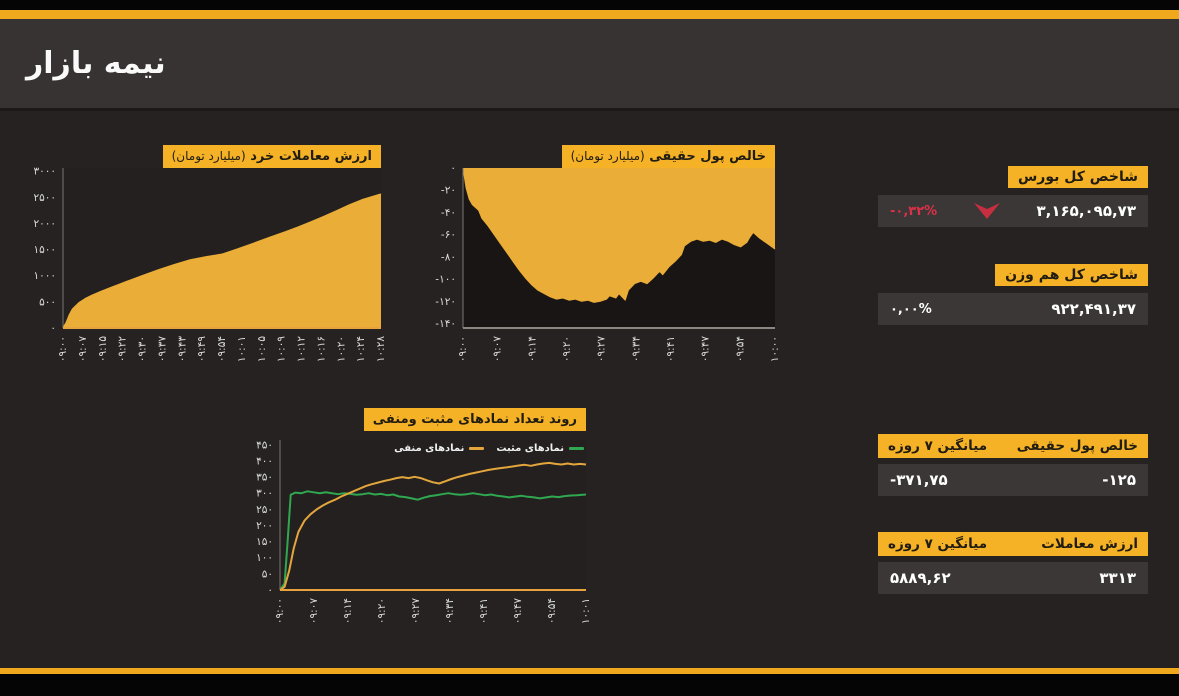 The image size is (1179, 696). What do you see at coordinates (264, 542) in the screenshot?
I see `svg-text: ۱۵۰` at bounding box center [264, 542].